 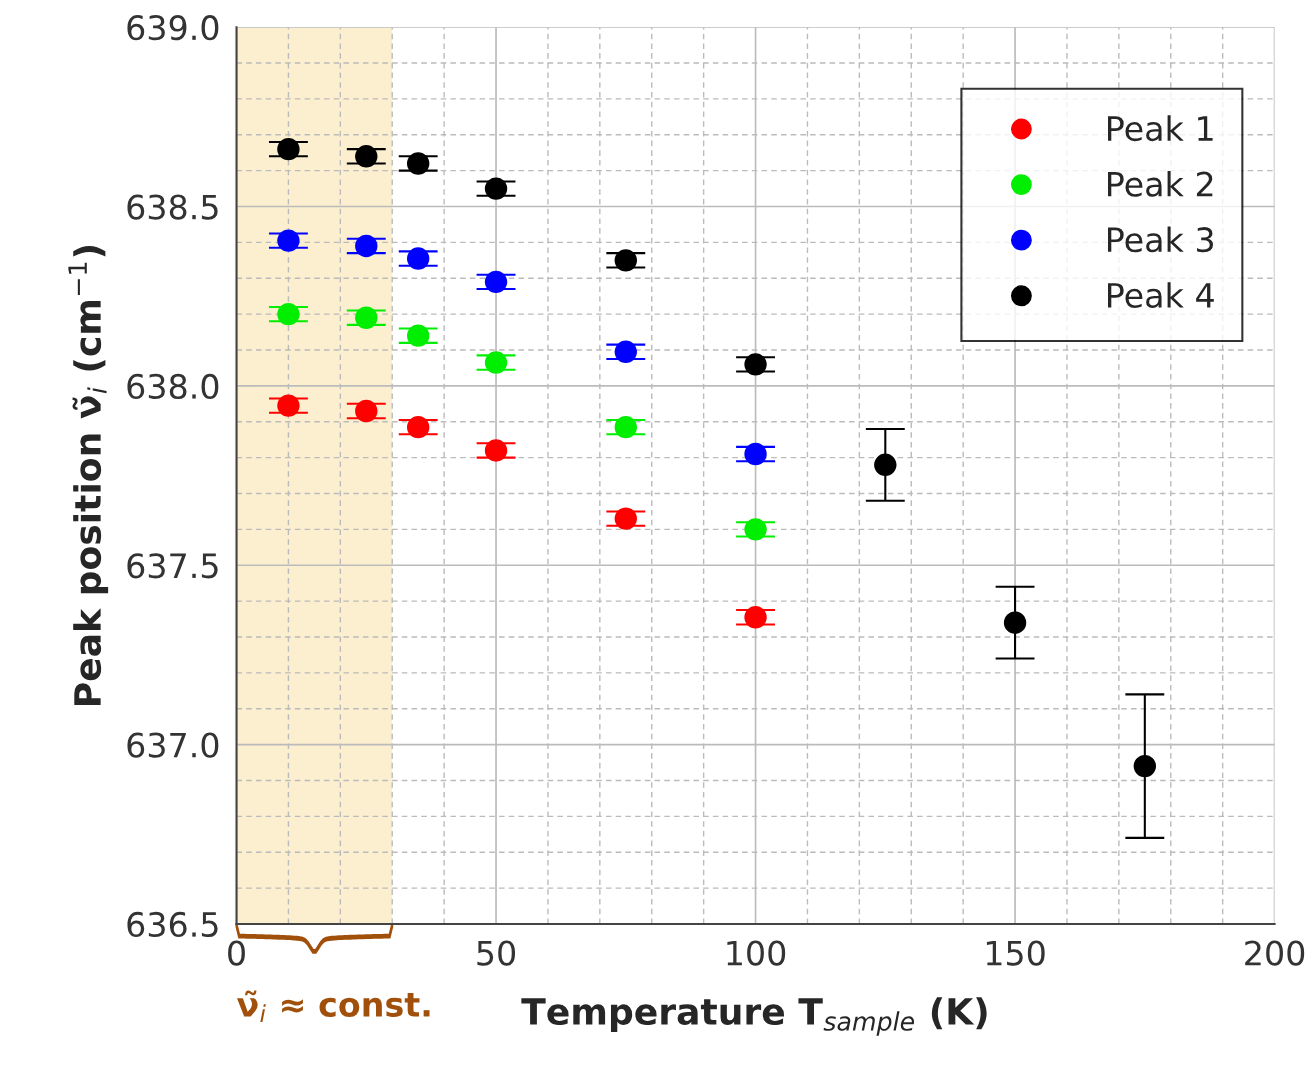 What do you see at coordinates (1161, 295) in the screenshot?
I see `legend-label: Peak 4` at bounding box center [1161, 295].